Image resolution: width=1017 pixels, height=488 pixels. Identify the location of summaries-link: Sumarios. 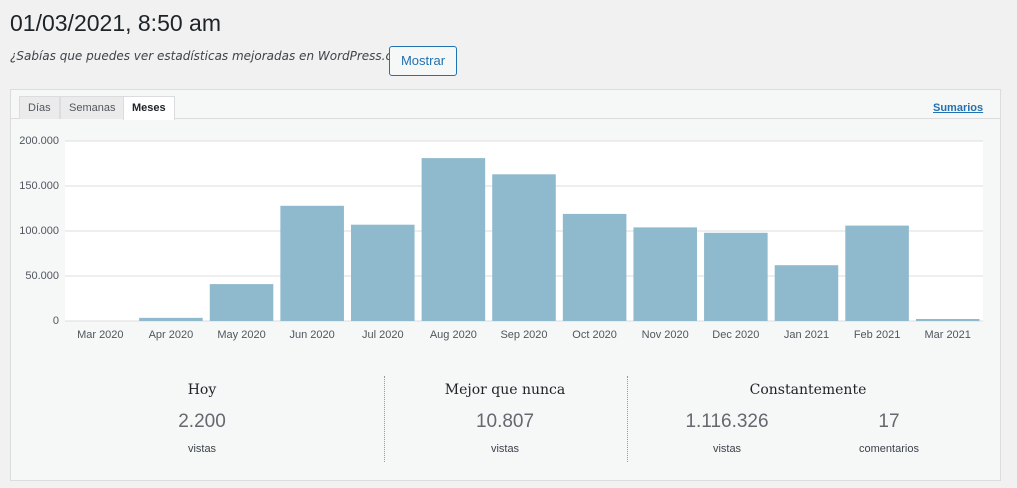
(958, 108).